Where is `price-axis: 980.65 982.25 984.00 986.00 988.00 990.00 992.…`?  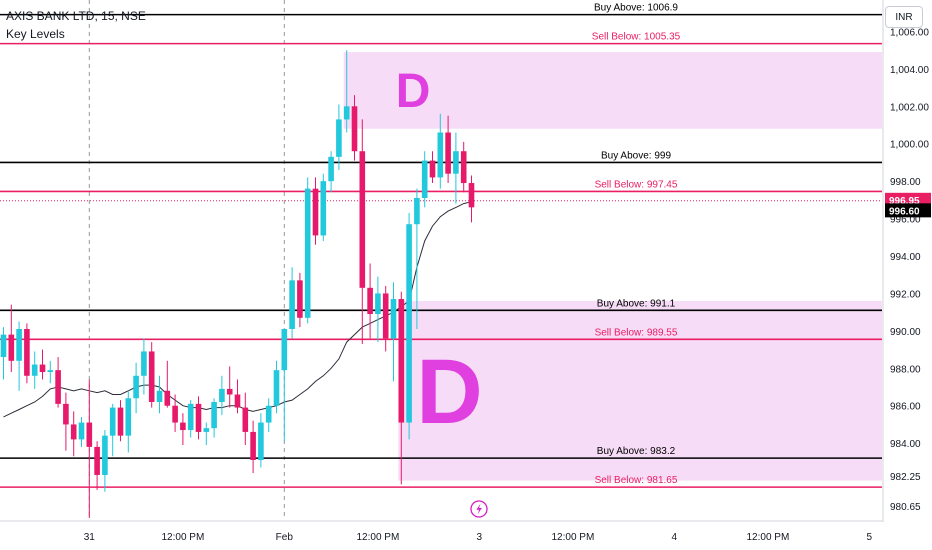
price-axis: 980.65 982.25 984.00 986.00 988.00 990.00 992.… is located at coordinates (907, 275).